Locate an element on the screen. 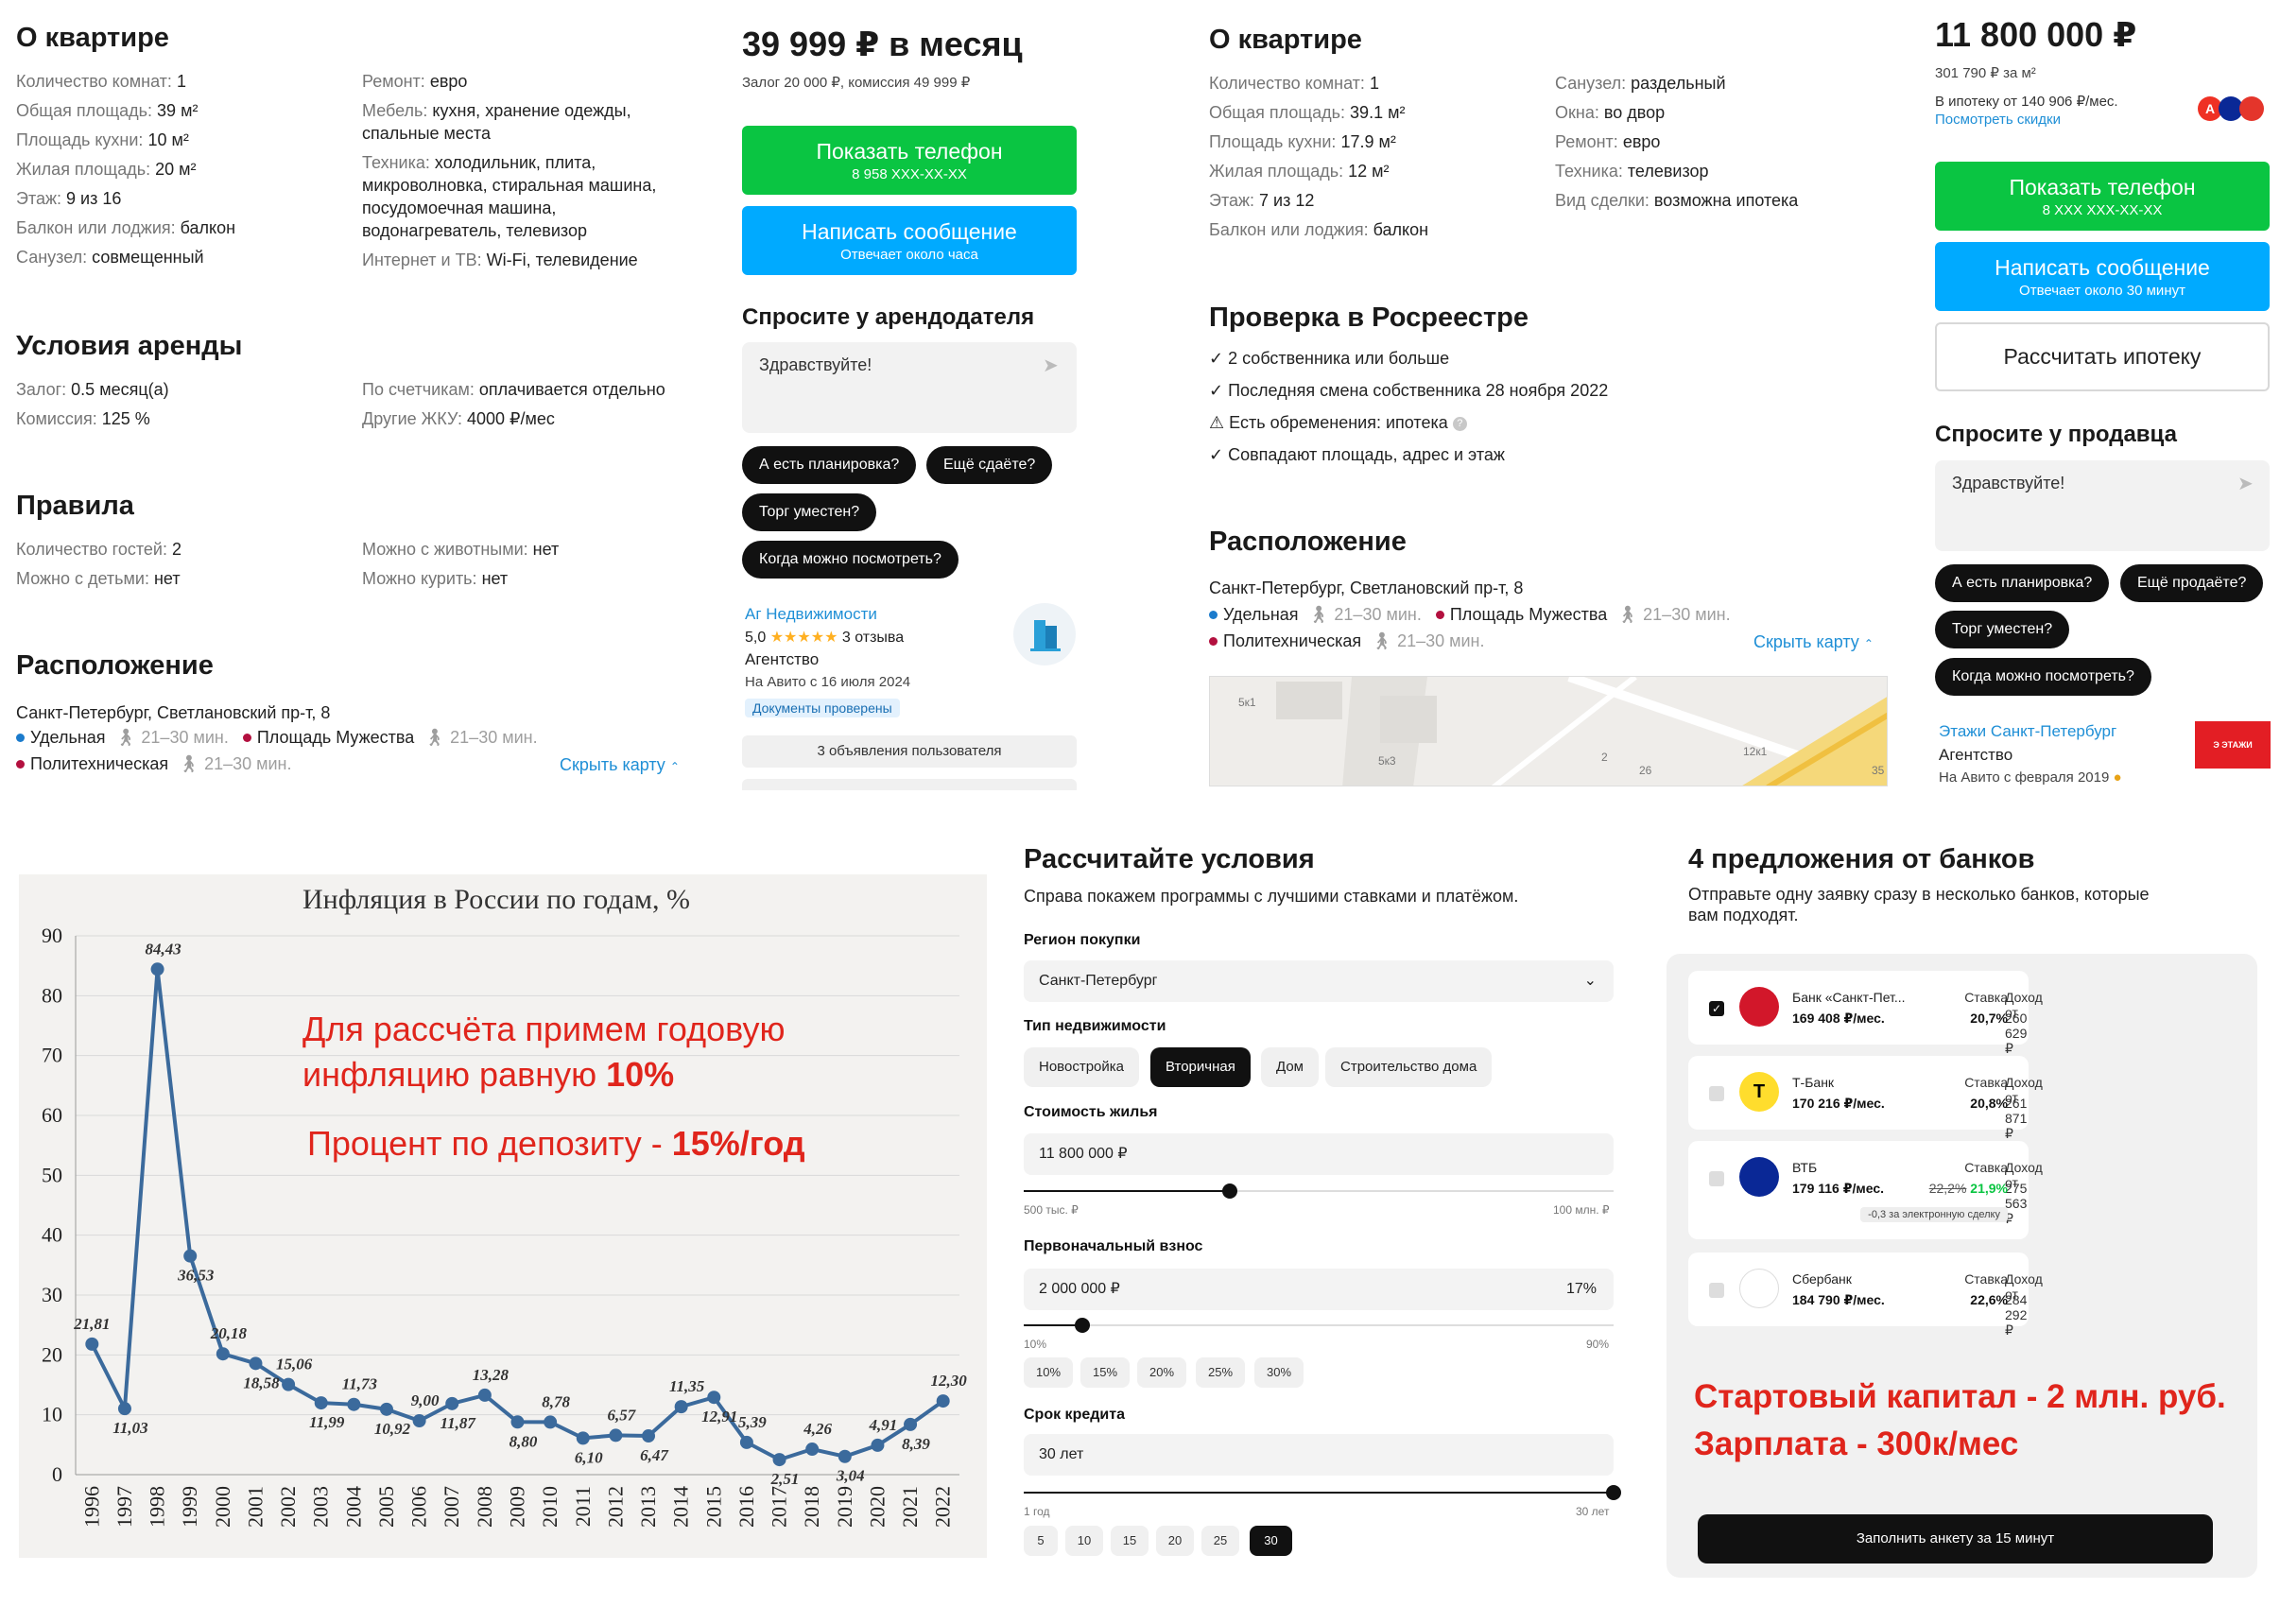 The width and height of the screenshot is (2280, 1624). type-new-building: Новостройка is located at coordinates (1081, 1067).